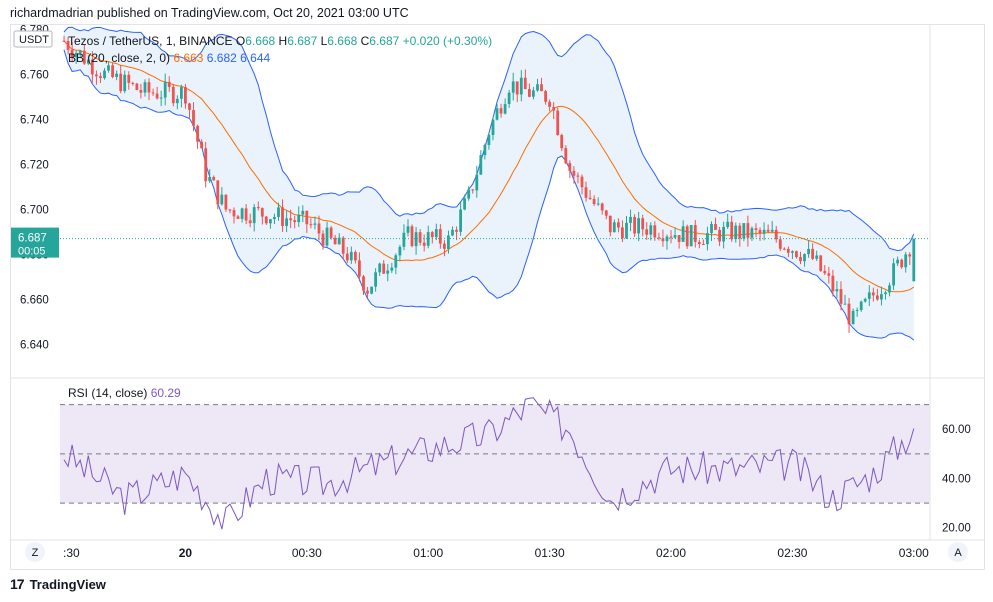 The image size is (993, 602). I want to click on currency-label: USDT, so click(34, 40).